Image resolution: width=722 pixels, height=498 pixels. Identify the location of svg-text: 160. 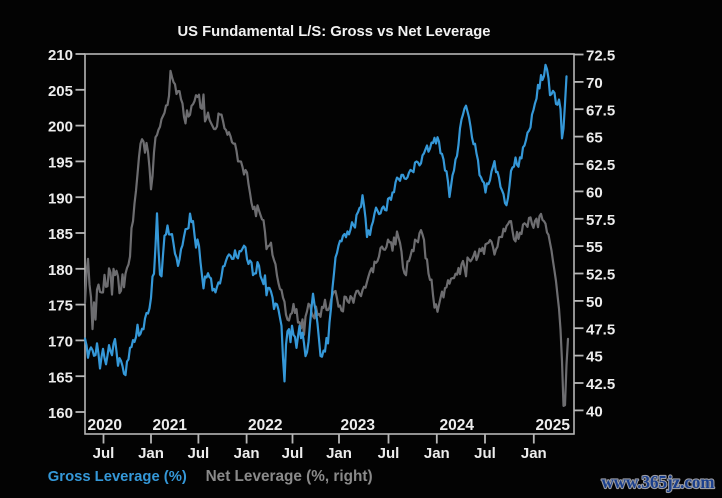
(60, 413).